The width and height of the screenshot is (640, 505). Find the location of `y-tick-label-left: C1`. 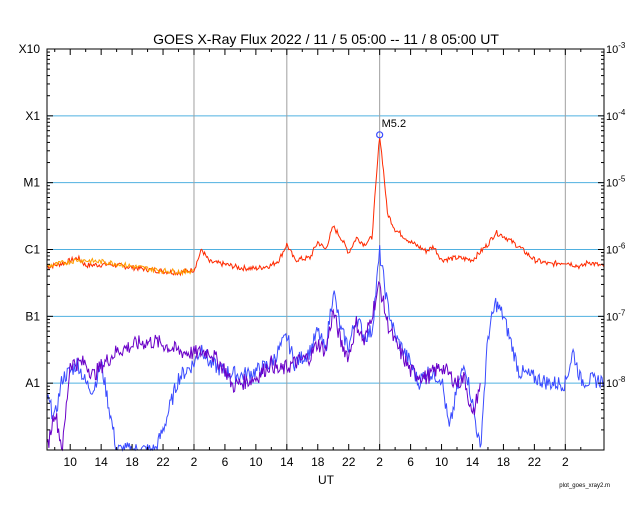

y-tick-label-left: C1 is located at coordinates (33, 250).